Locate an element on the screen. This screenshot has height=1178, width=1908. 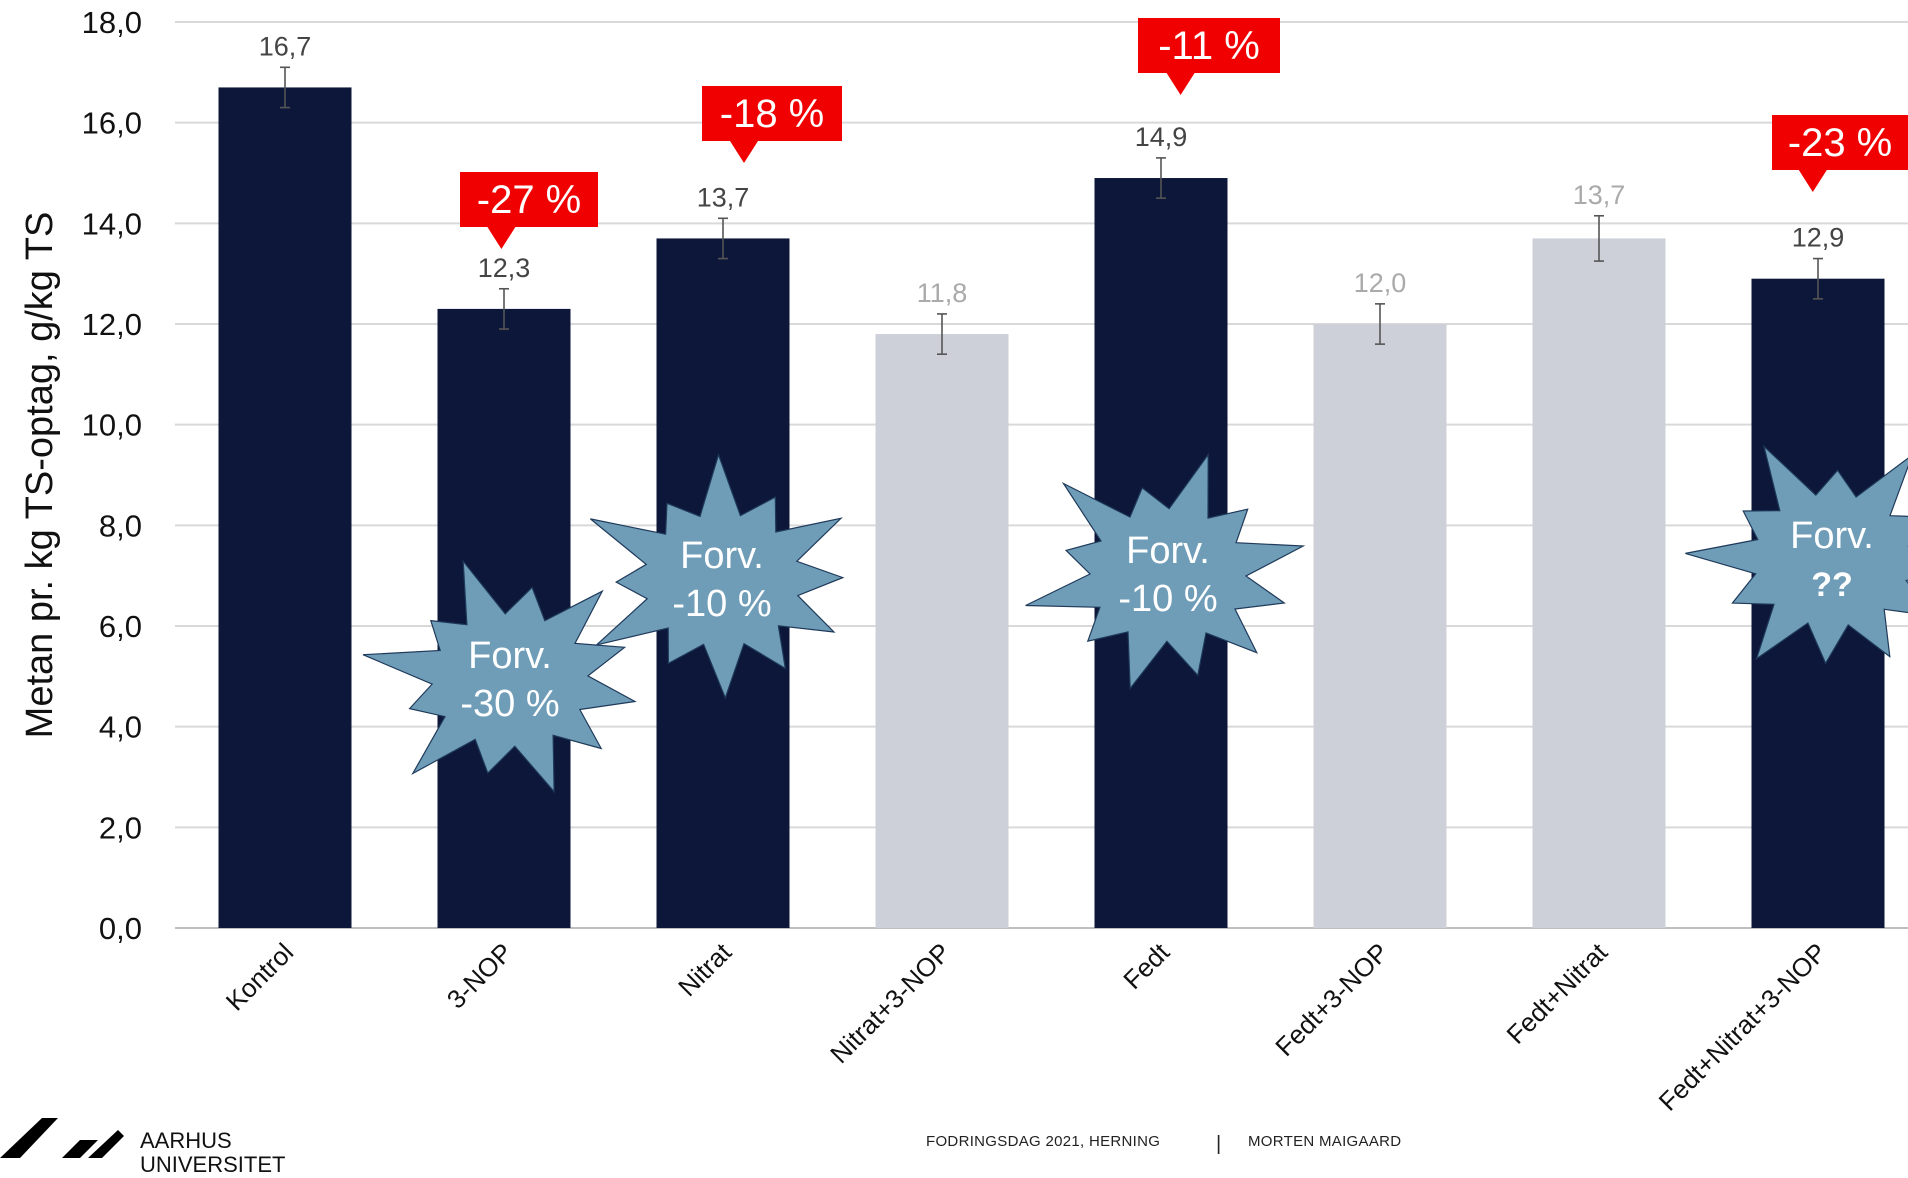
value-label: 16,7 is located at coordinates (285, 46).